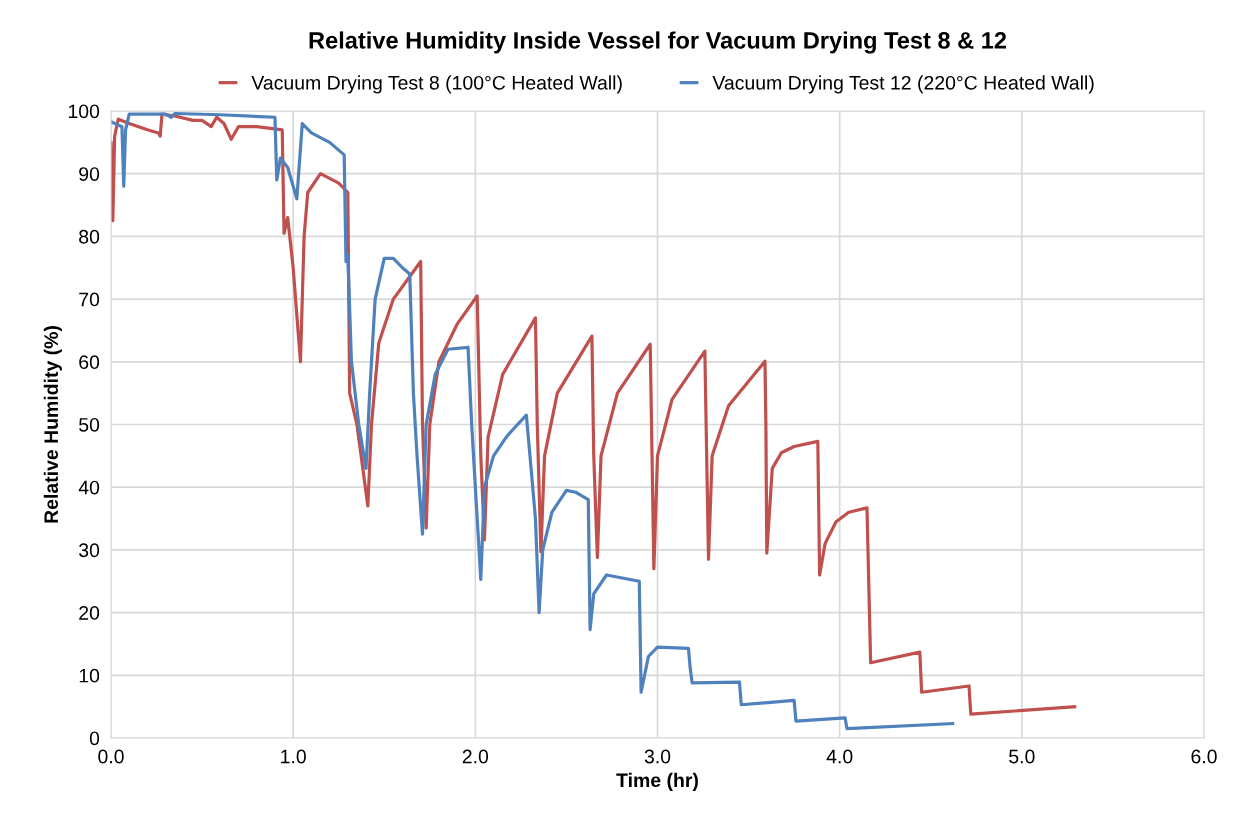 The image size is (1233, 827). What do you see at coordinates (94, 738) in the screenshot?
I see `y-tick-label: 0` at bounding box center [94, 738].